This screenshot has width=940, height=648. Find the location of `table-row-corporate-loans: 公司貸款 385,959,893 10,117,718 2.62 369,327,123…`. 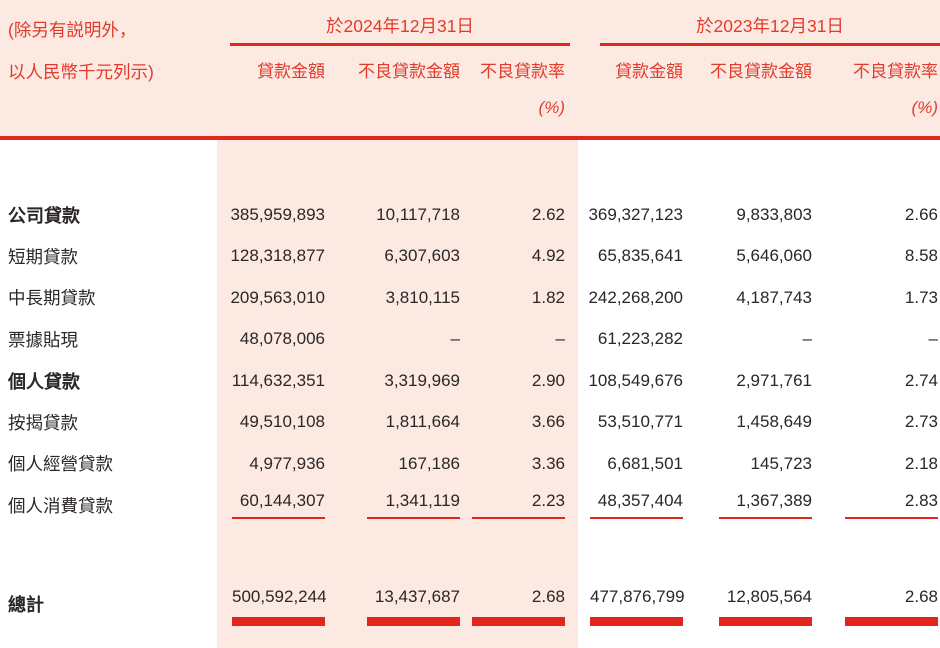

table-row-corporate-loans: 公司貸款 385,959,893 10,117,718 2.62 369,327,123… is located at coordinates (470, 215).